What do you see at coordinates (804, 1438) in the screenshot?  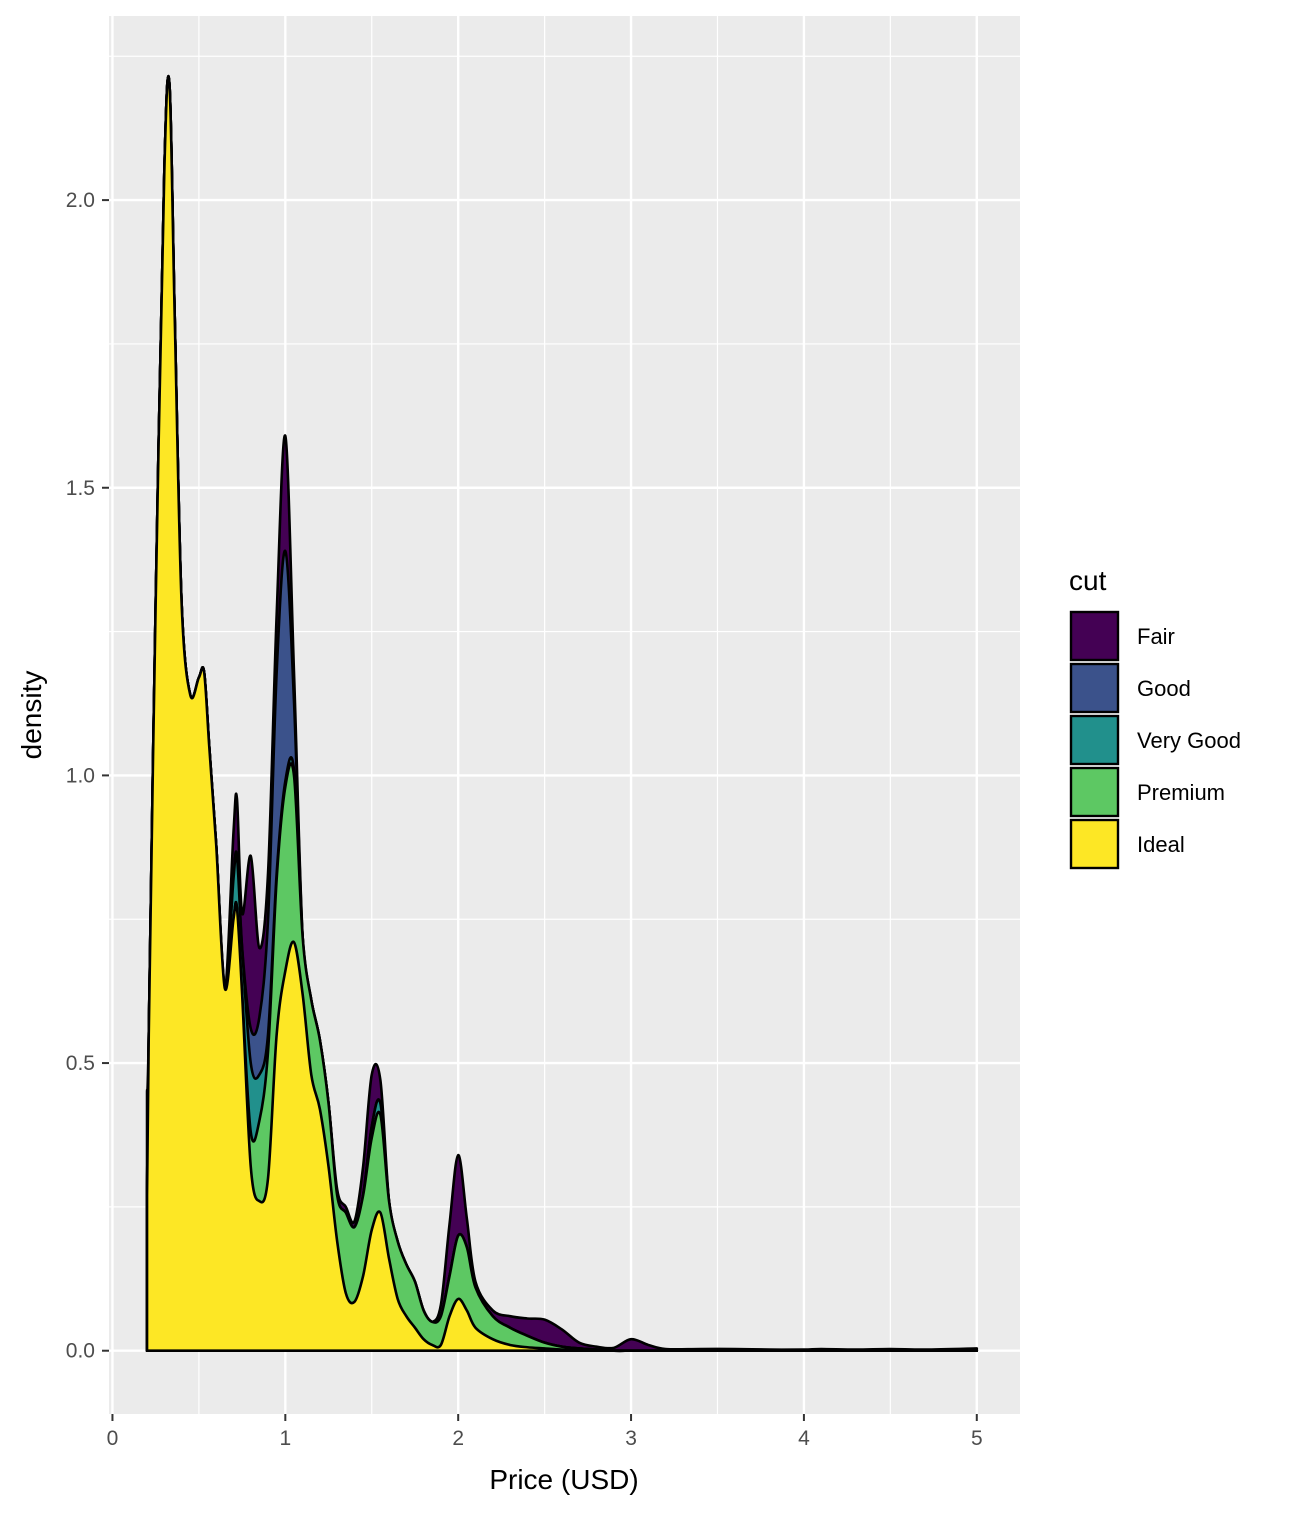 I see `x-tick-label: 4` at bounding box center [804, 1438].